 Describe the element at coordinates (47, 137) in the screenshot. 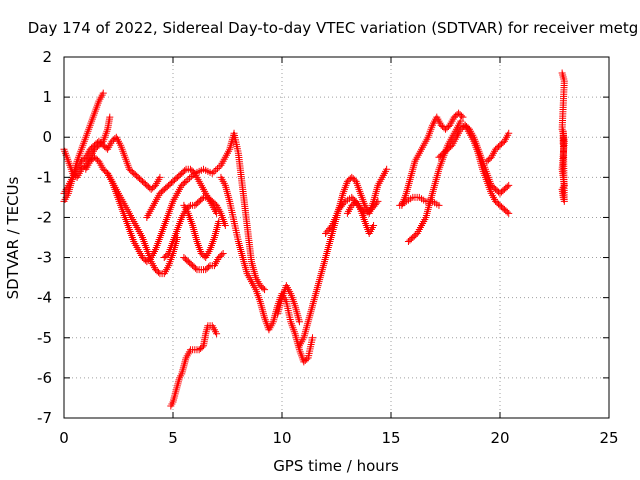

I see `y-tick-label: 0` at that location.